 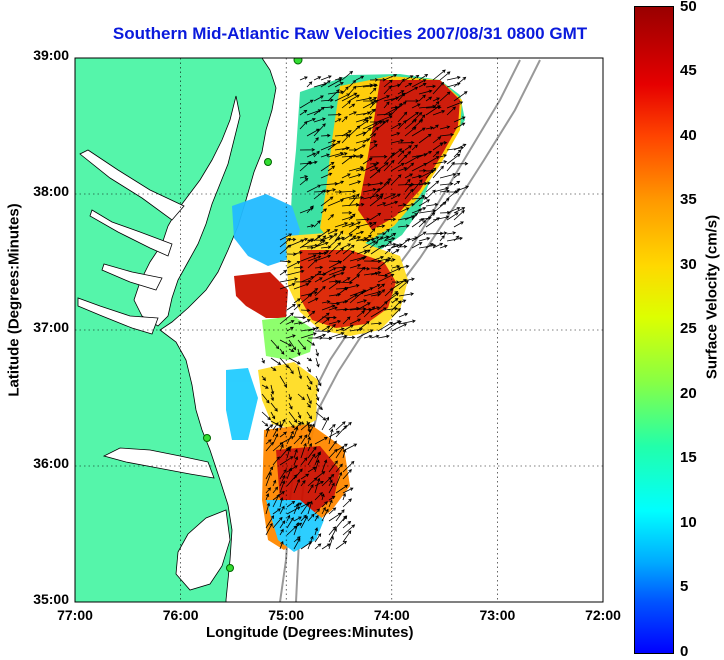 I want to click on site-marker-icon, so click(x=298, y=61).